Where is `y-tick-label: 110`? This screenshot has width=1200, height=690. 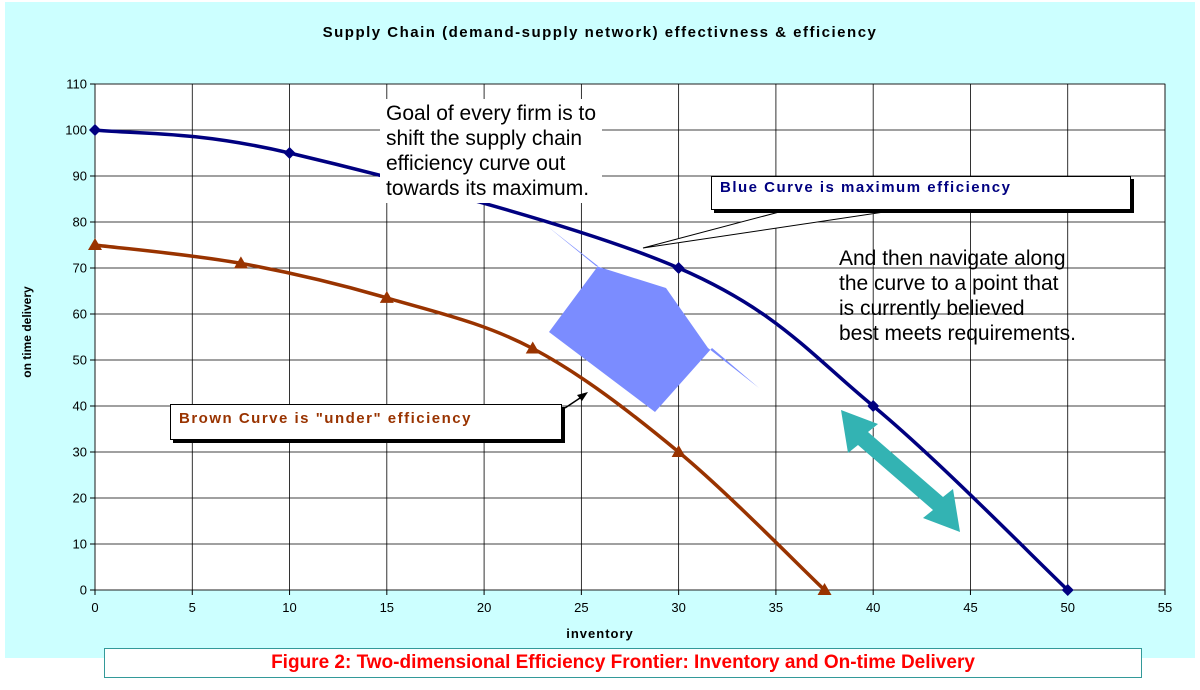
y-tick-label: 110 is located at coordinates (76, 84).